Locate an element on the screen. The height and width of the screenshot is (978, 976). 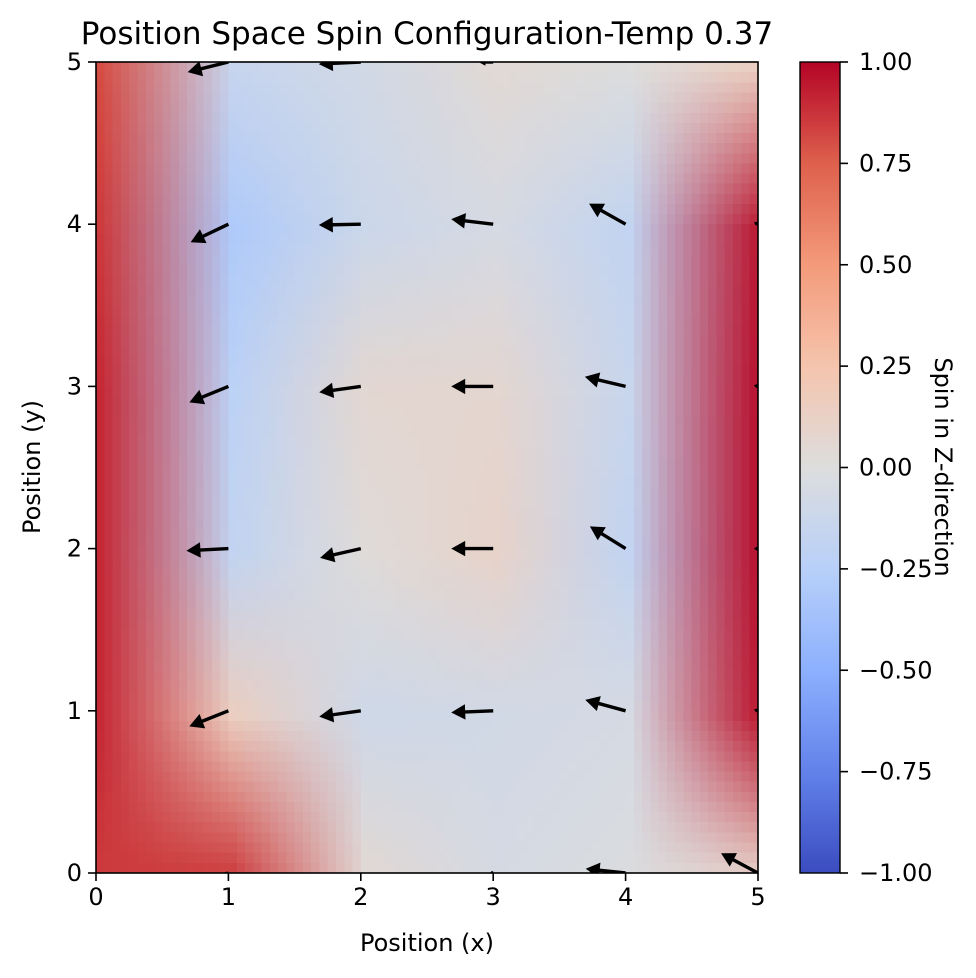
colorbar-ticks: 1.00 0.75 0.50 0.25 0.00 −0.25 −0.50 −0.75 −1.00 is located at coordinates (886, 467).